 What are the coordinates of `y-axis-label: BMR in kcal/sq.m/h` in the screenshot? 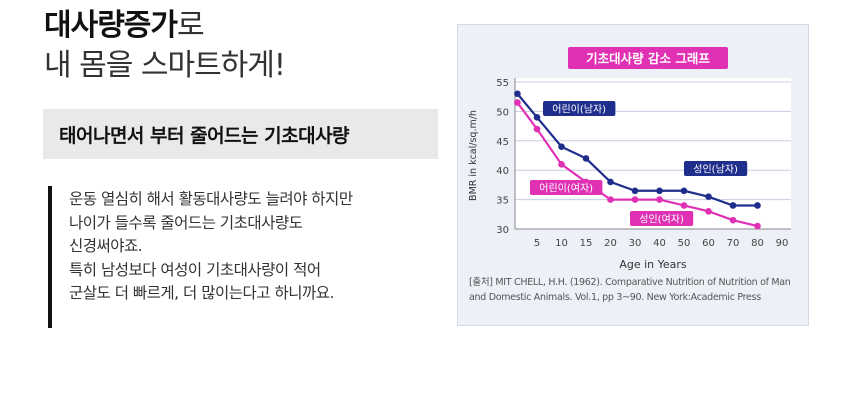 It's located at (473, 155).